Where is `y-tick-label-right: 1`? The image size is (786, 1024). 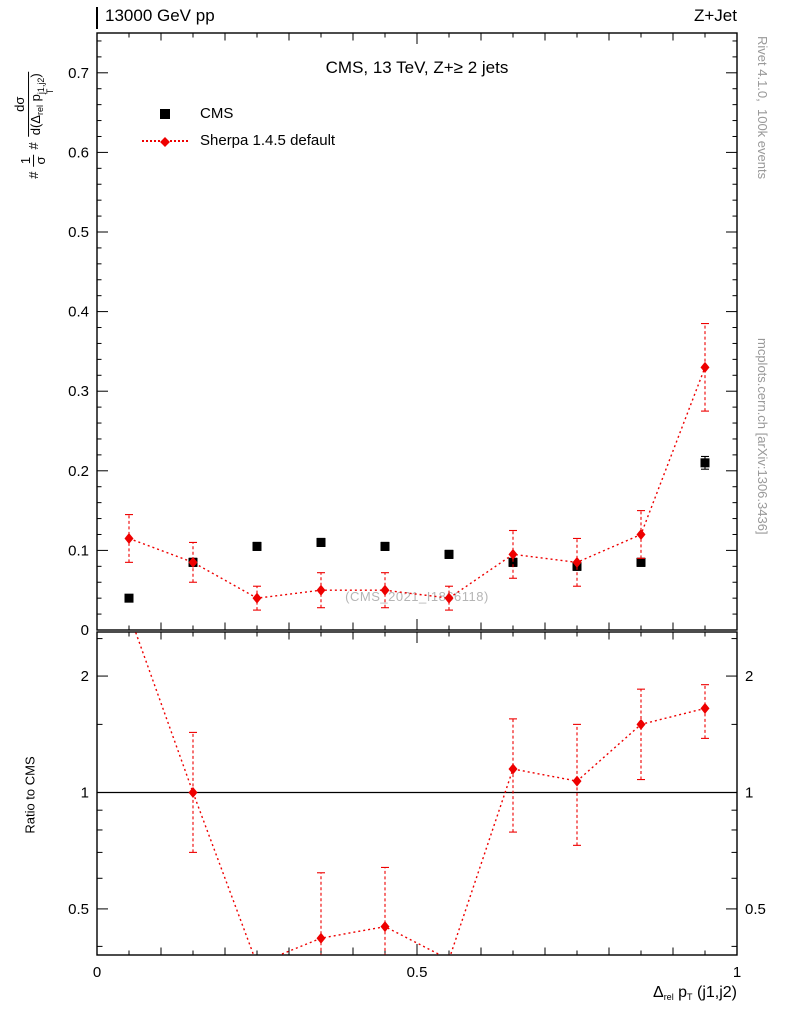 y-tick-label-right: 1 is located at coordinates (749, 792).